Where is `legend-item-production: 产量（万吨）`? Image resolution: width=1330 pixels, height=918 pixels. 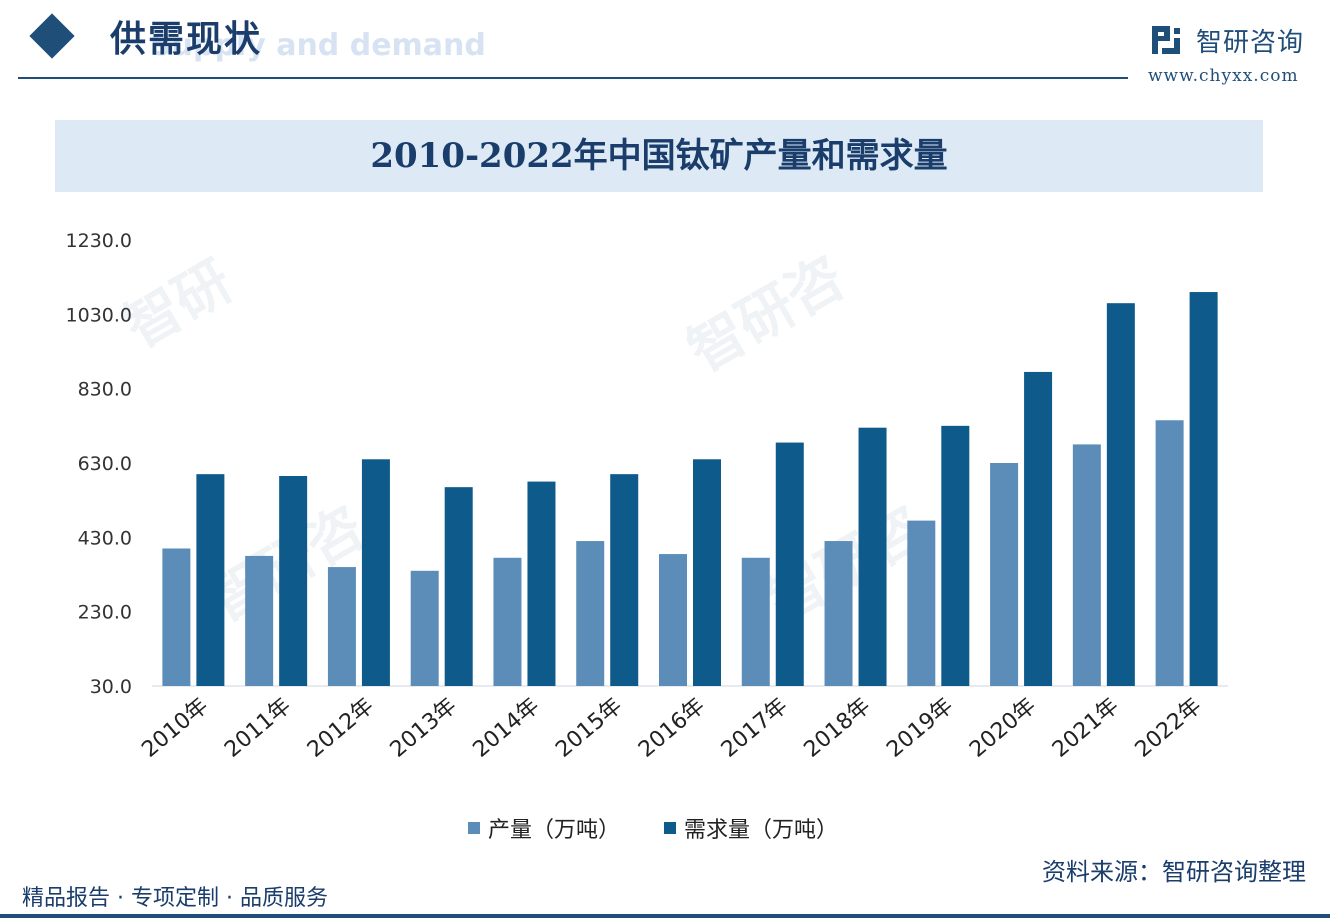 legend-item-production: 产量（万吨） is located at coordinates (544, 828).